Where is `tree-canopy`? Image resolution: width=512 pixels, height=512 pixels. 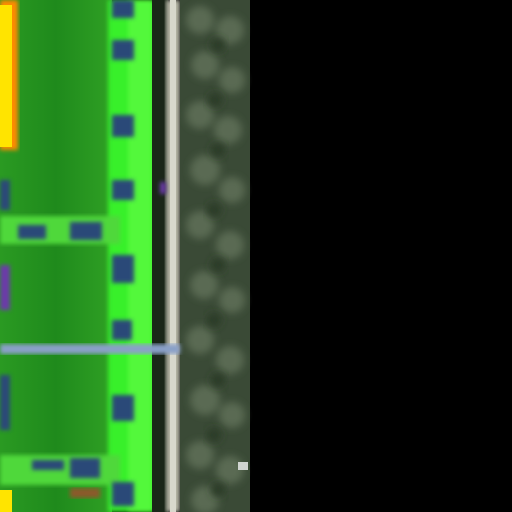 tree-canopy is located at coordinates (215, 256).